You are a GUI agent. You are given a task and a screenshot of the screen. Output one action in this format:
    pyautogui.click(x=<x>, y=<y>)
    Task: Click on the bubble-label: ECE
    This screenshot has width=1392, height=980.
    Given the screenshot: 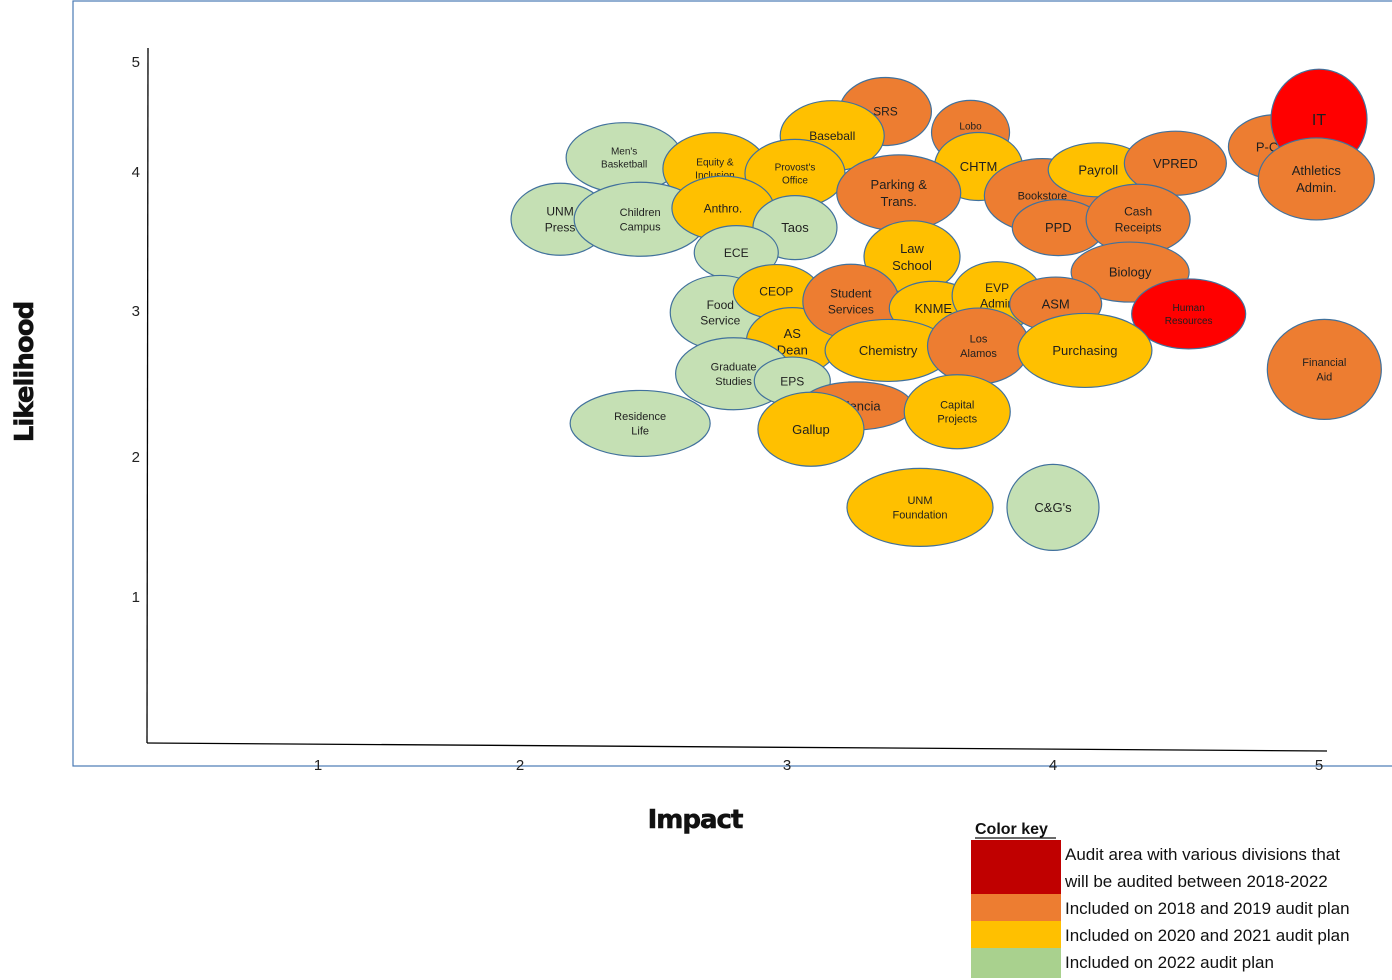 What is the action you would take?
    pyautogui.click(x=736, y=253)
    